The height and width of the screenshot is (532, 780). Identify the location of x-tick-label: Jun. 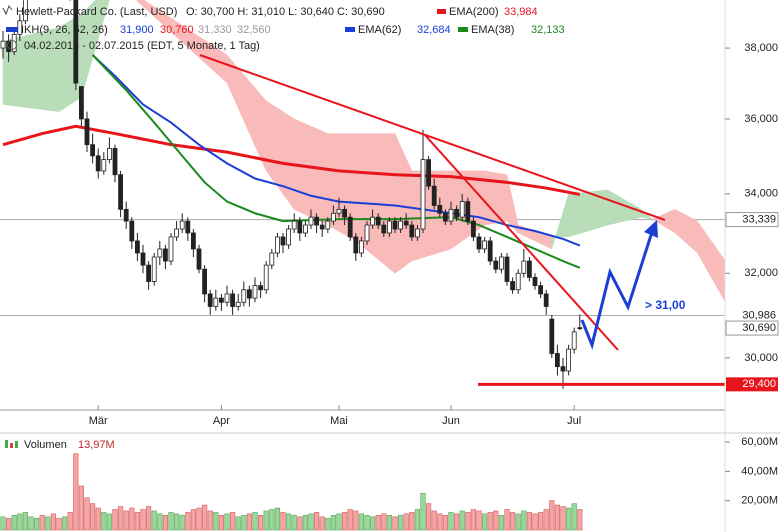
(451, 421).